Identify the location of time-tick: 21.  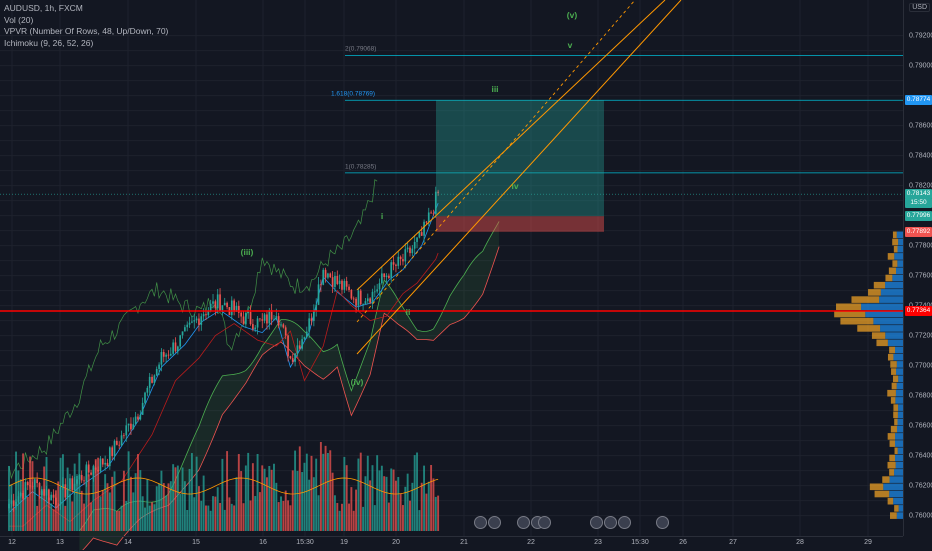
(464, 542).